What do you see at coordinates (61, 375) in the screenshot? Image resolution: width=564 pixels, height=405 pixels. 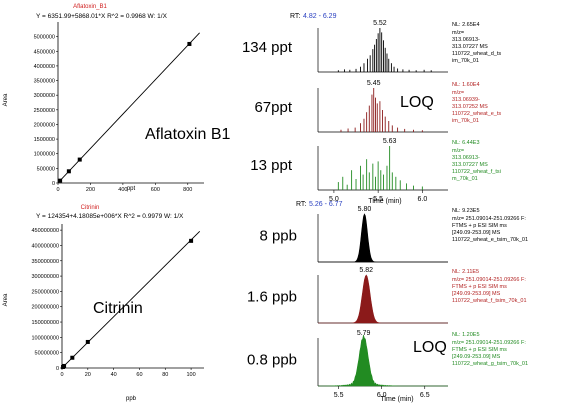 I see `citrinin-x-tick-label: 0` at bounding box center [61, 375].